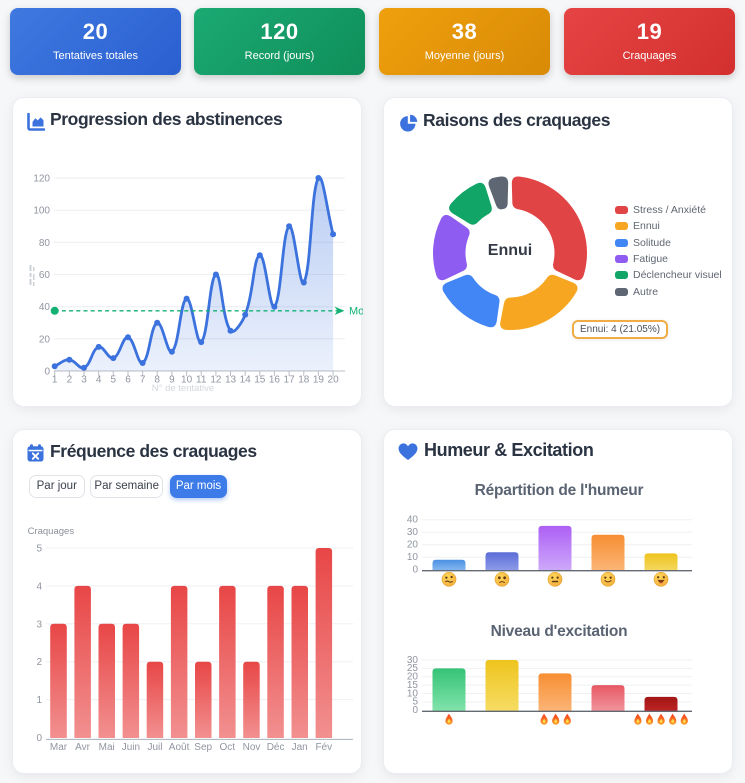  I want to click on svg-text: 7, so click(143, 380).